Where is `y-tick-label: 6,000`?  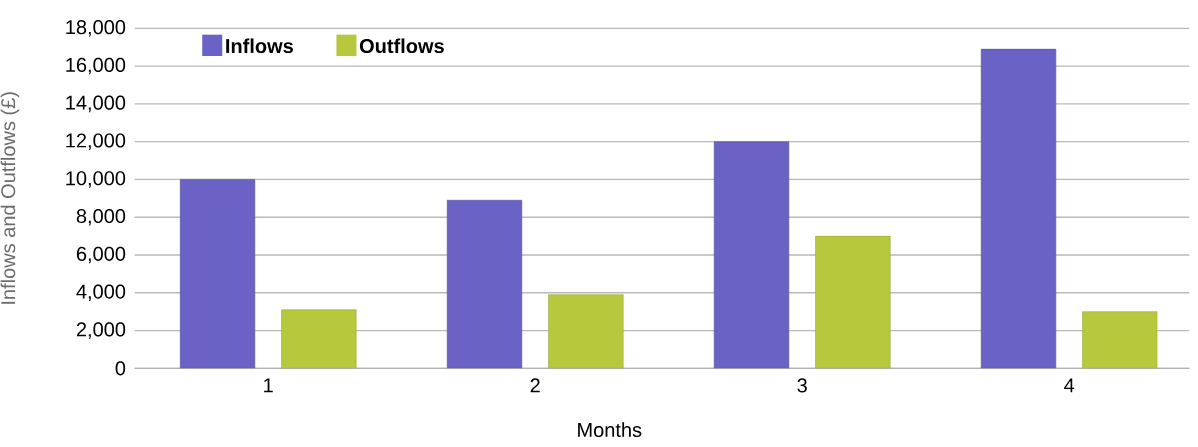
y-tick-label: 6,000 is located at coordinates (101, 255).